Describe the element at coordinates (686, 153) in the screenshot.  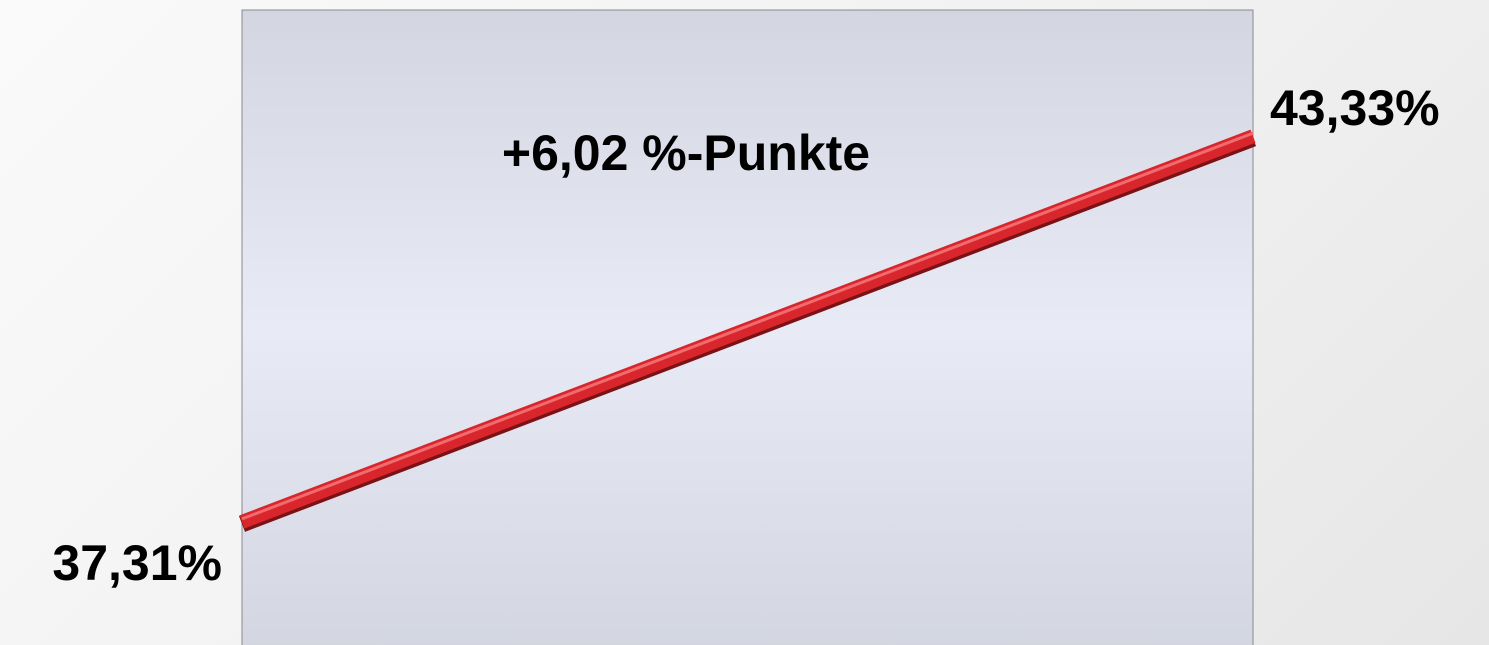
I see `change-annotation: +6,02 %-Punkte` at that location.